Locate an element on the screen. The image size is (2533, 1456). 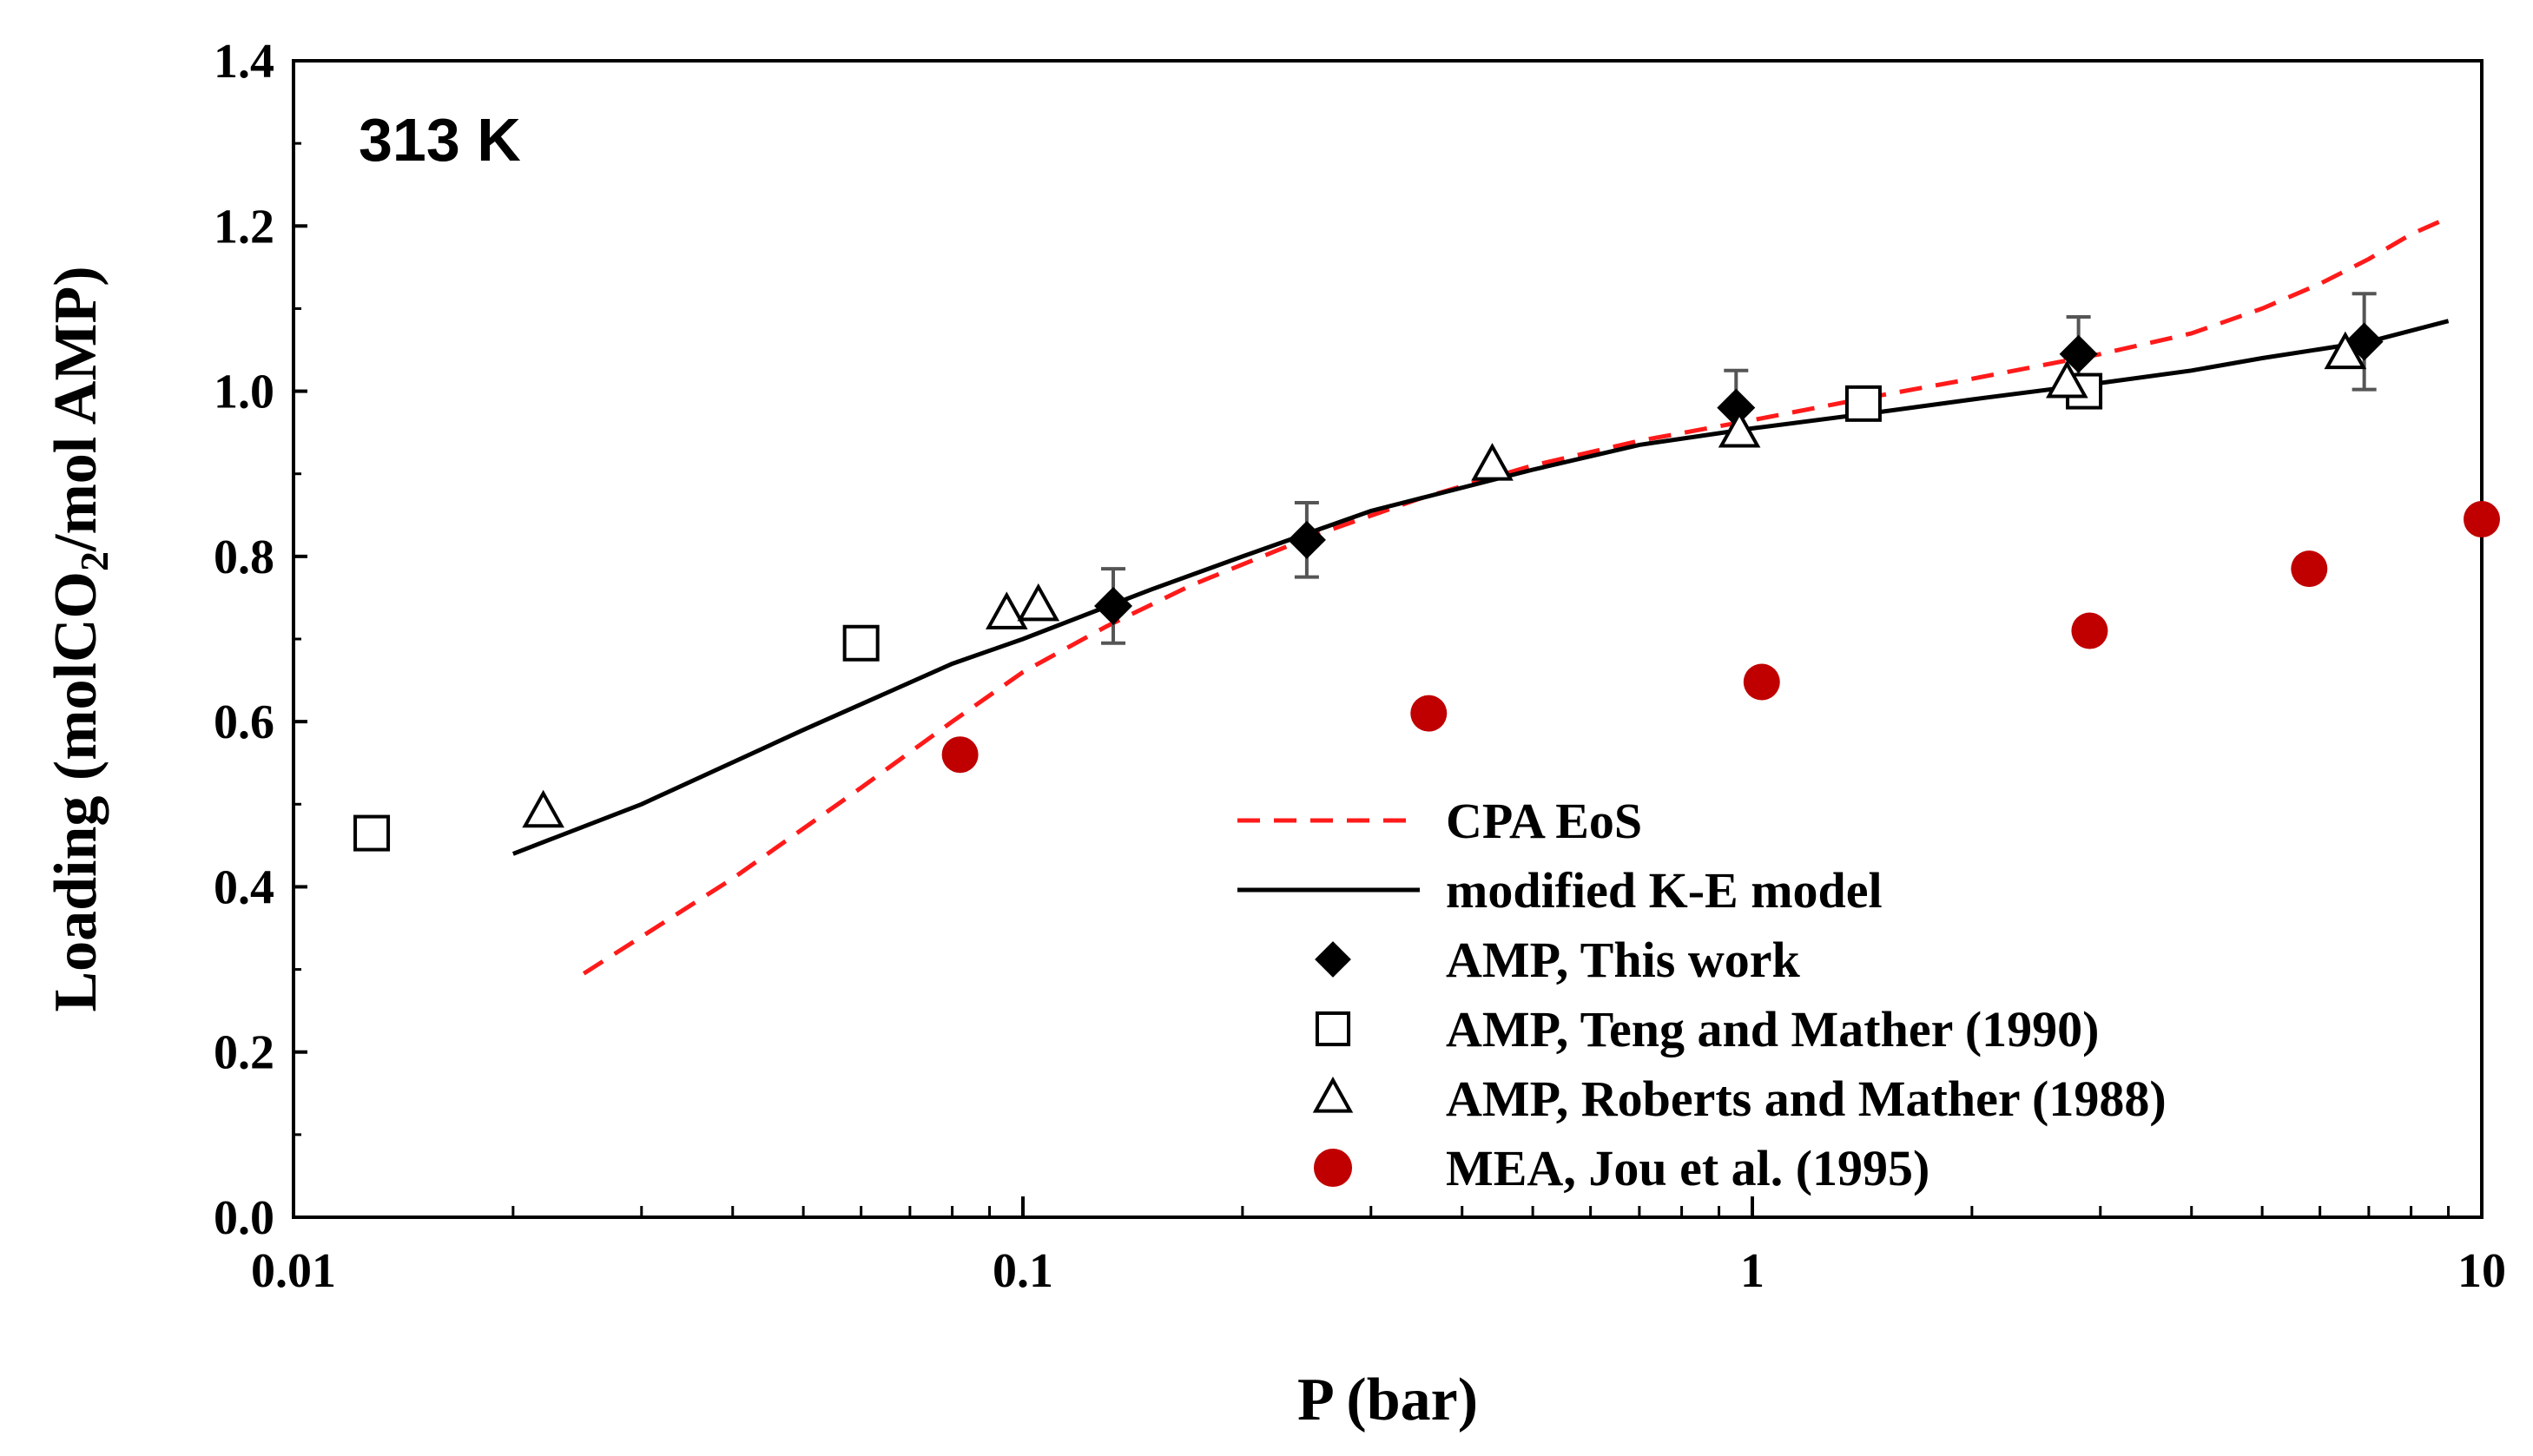
y-tick-label: 0.8 is located at coordinates (244, 557).